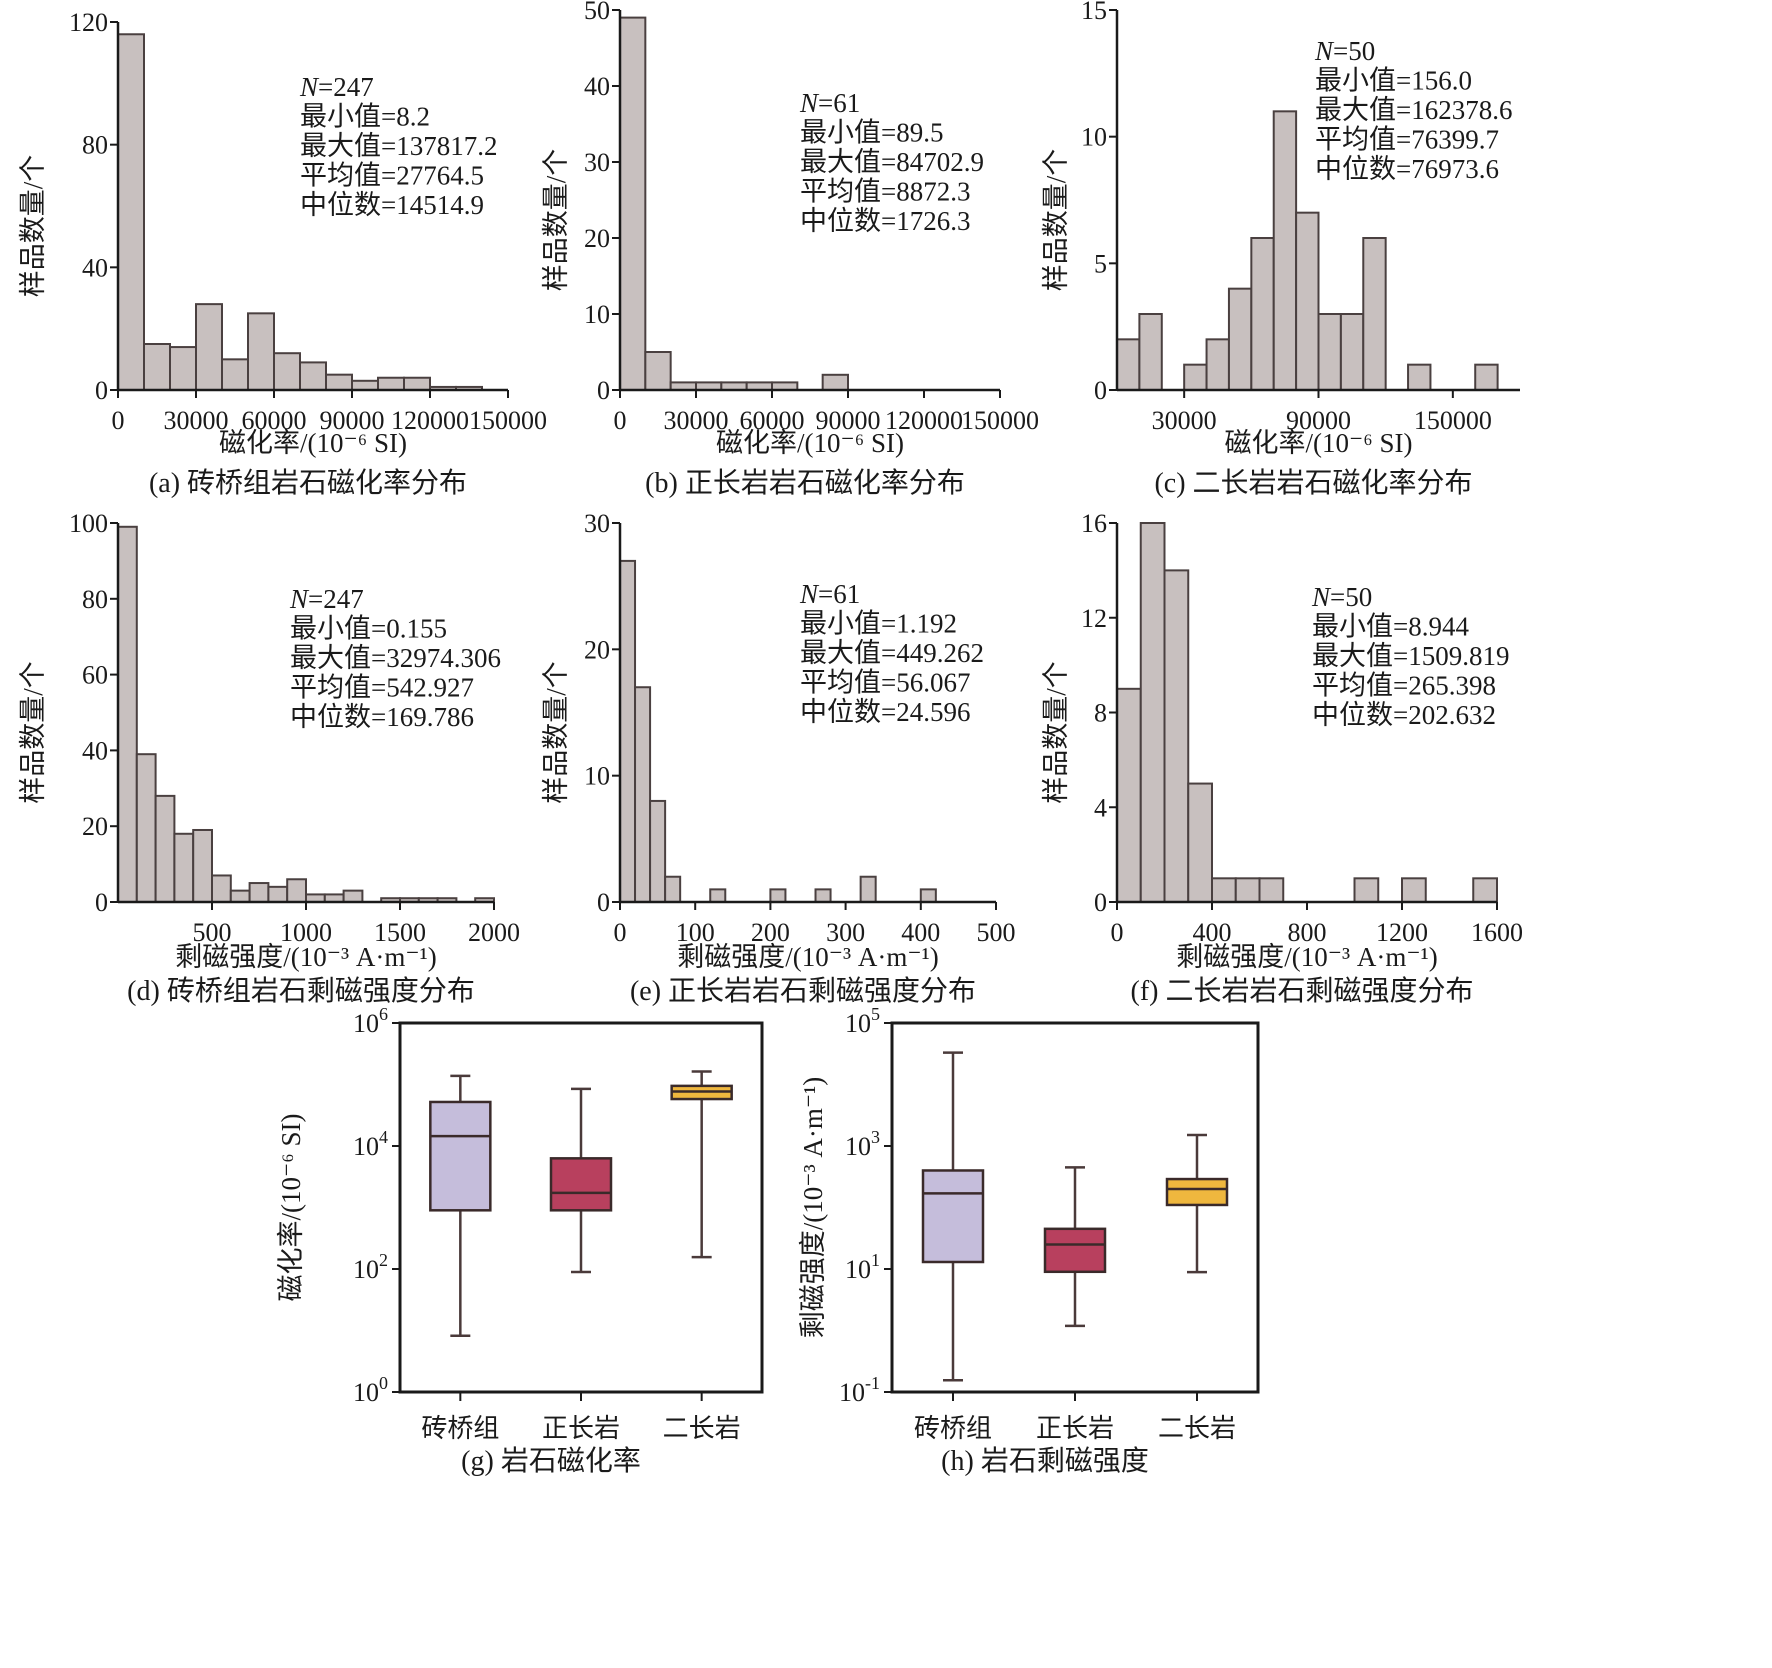 Image resolution: width=1772 pixels, height=1668 pixels. What do you see at coordinates (892, 653) in the screenshot?
I see `stat-line: 最大值=449.262` at bounding box center [892, 653].